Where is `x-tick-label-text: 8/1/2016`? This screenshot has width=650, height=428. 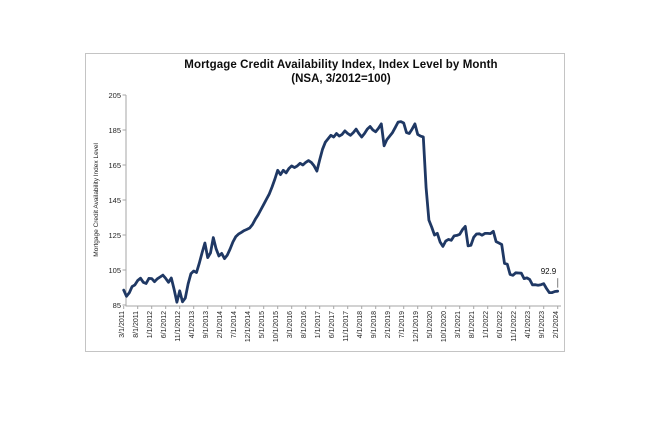 x-tick-label-text: 8/1/2016 is located at coordinates (305, 325).